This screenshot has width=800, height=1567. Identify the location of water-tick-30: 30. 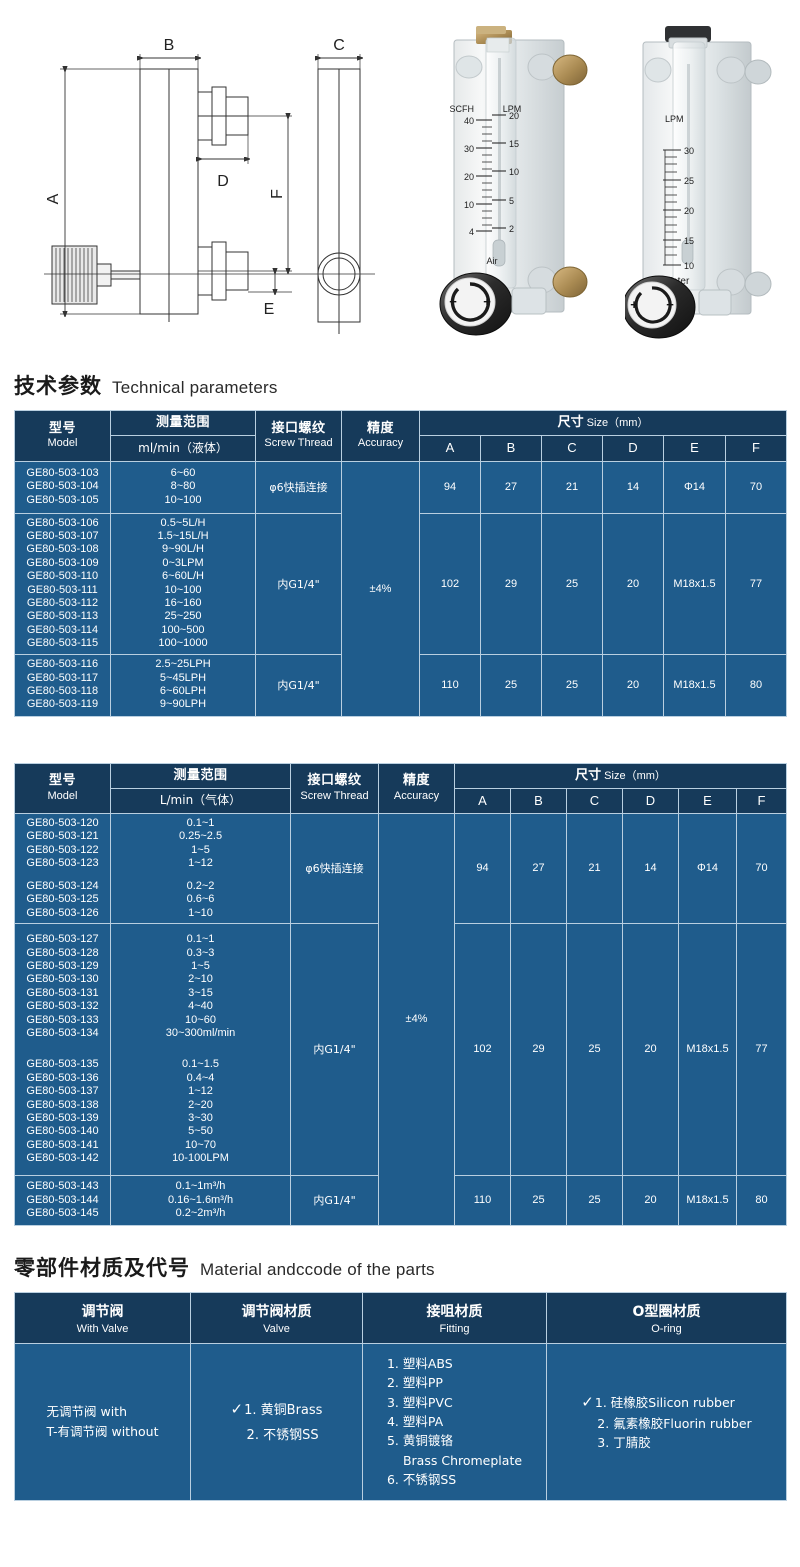
(689, 151).